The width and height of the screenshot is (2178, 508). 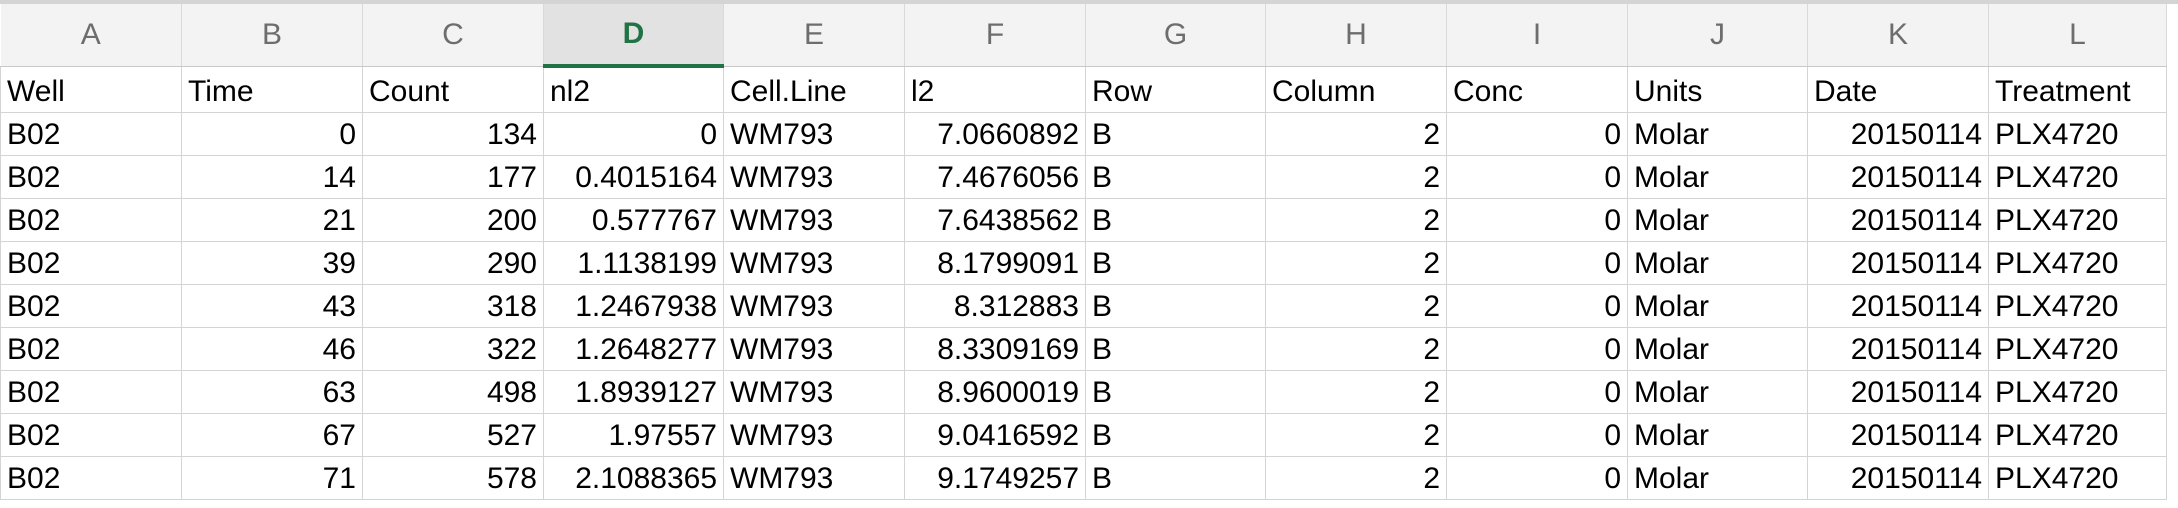 What do you see at coordinates (1717, 435) in the screenshot?
I see `cell-J9: Molar` at bounding box center [1717, 435].